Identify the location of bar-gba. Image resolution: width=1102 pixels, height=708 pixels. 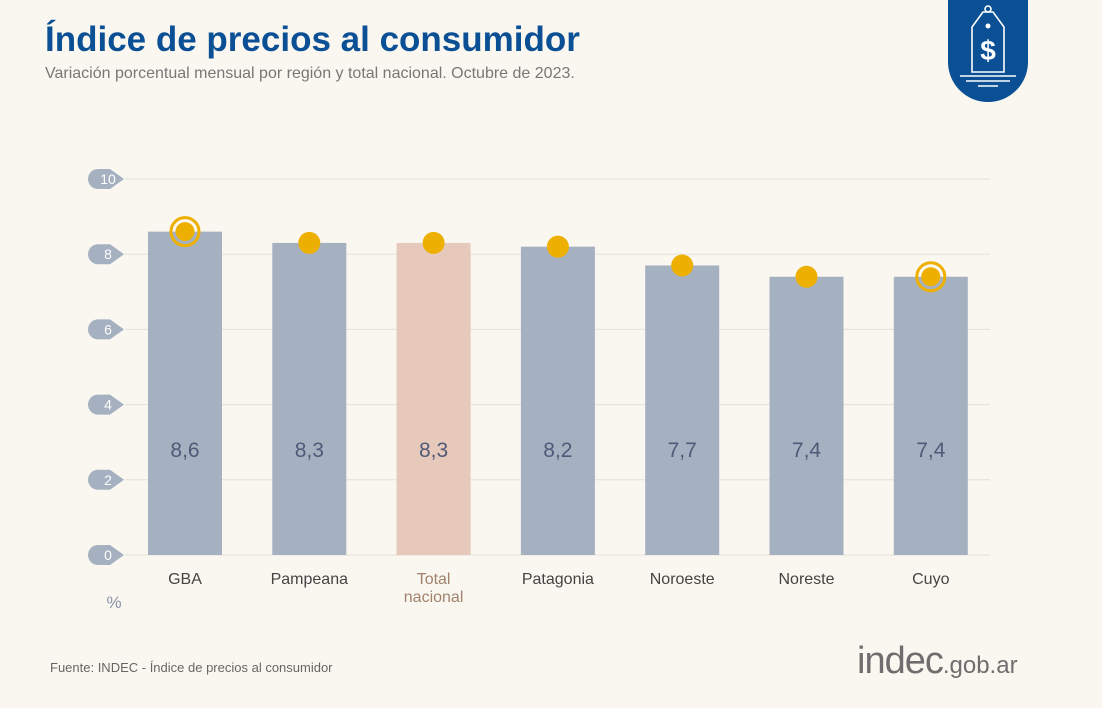
(185, 393).